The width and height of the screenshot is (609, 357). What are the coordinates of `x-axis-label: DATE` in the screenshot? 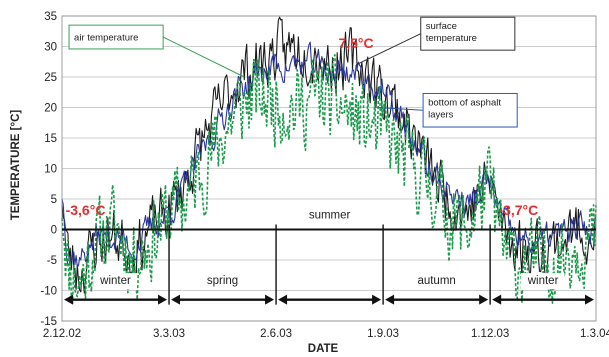 It's located at (323, 349).